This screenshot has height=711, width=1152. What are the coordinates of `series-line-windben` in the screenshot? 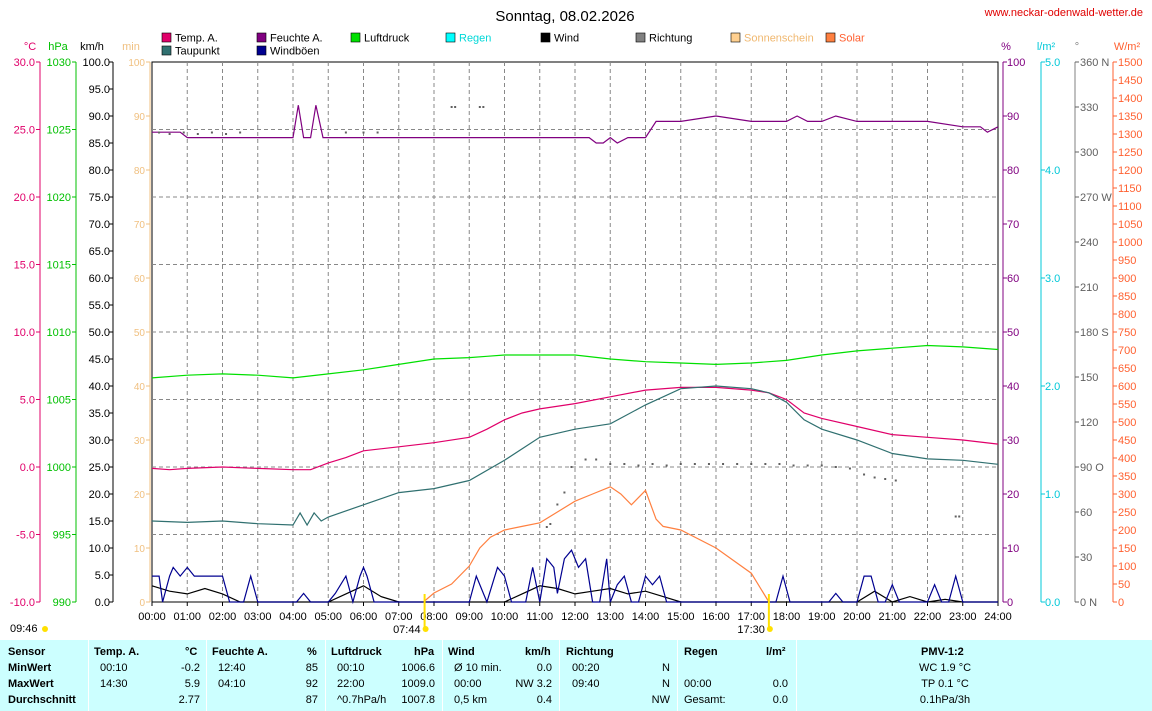 It's located at (575, 577).